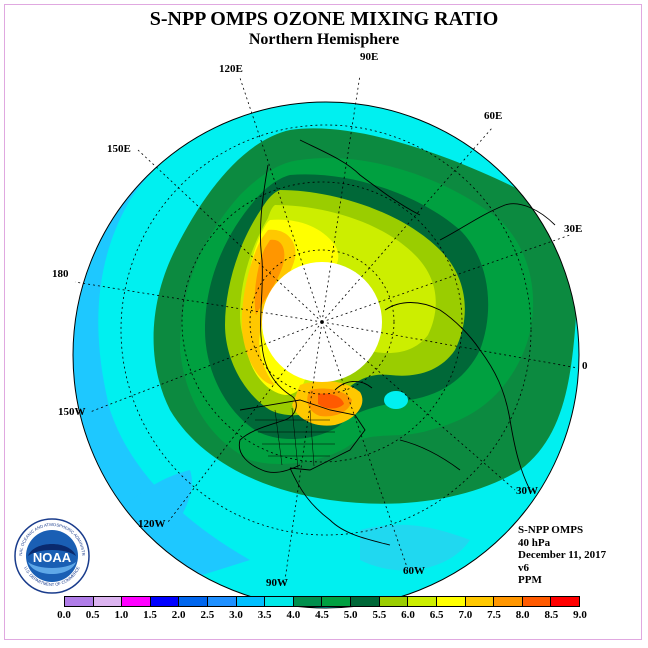  What do you see at coordinates (207, 615) in the screenshot?
I see `colorbar-tick-label: 2.5` at bounding box center [207, 615].